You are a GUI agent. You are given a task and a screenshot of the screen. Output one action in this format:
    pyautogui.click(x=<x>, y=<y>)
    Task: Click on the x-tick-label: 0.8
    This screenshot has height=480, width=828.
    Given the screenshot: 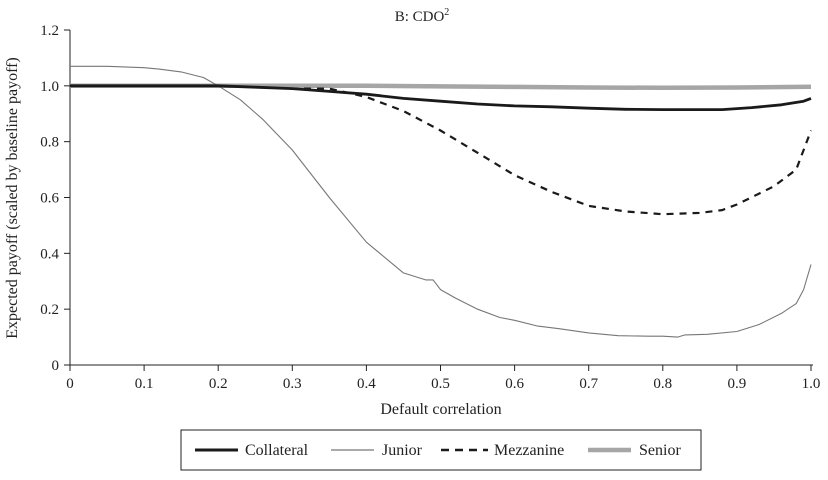 What is the action you would take?
    pyautogui.click(x=662, y=384)
    